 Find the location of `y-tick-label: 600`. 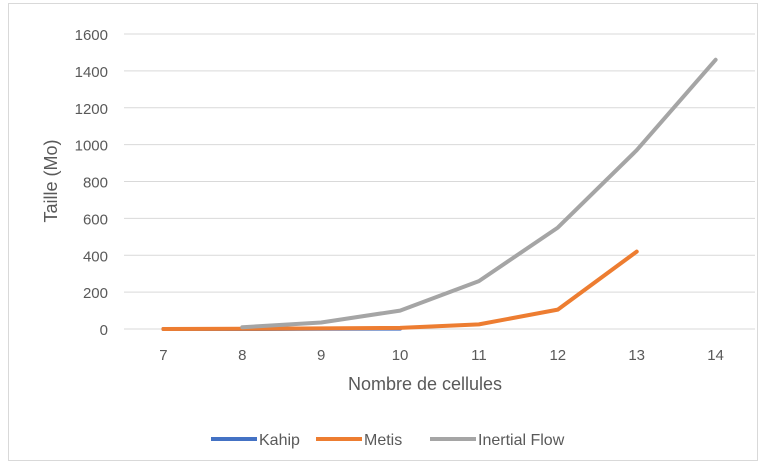

y-tick-label: 600 is located at coordinates (95, 219).